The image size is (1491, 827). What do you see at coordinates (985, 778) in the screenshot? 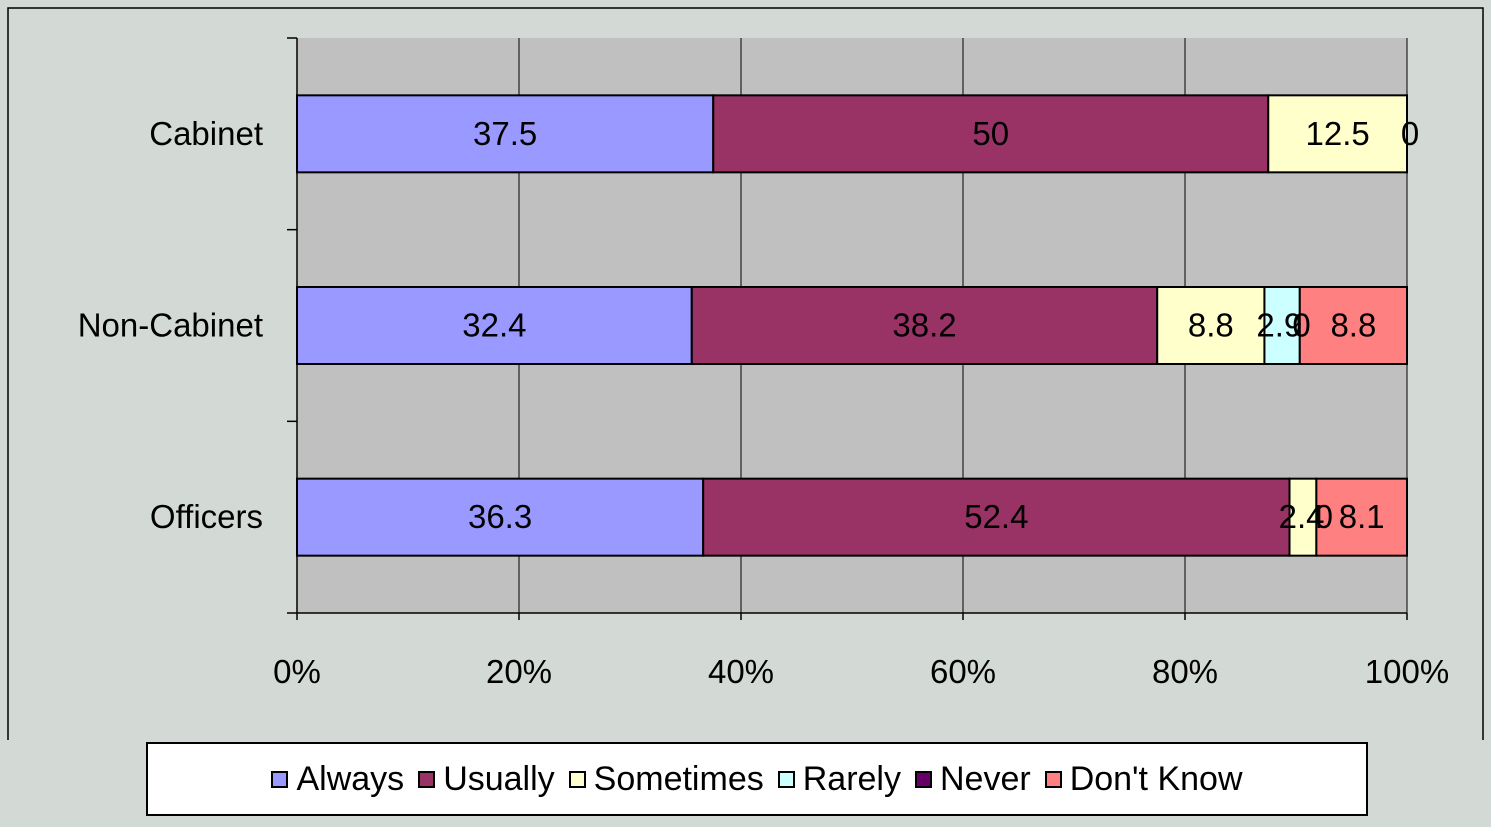
I see `legend-label: Never` at bounding box center [985, 778].